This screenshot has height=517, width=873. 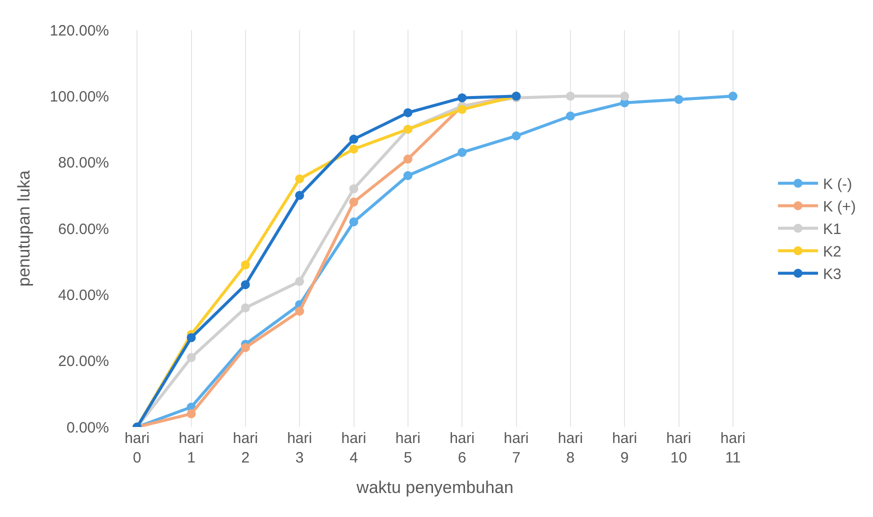 What do you see at coordinates (407, 448) in the screenshot?
I see `x-tick-label: hari 5` at bounding box center [407, 448].